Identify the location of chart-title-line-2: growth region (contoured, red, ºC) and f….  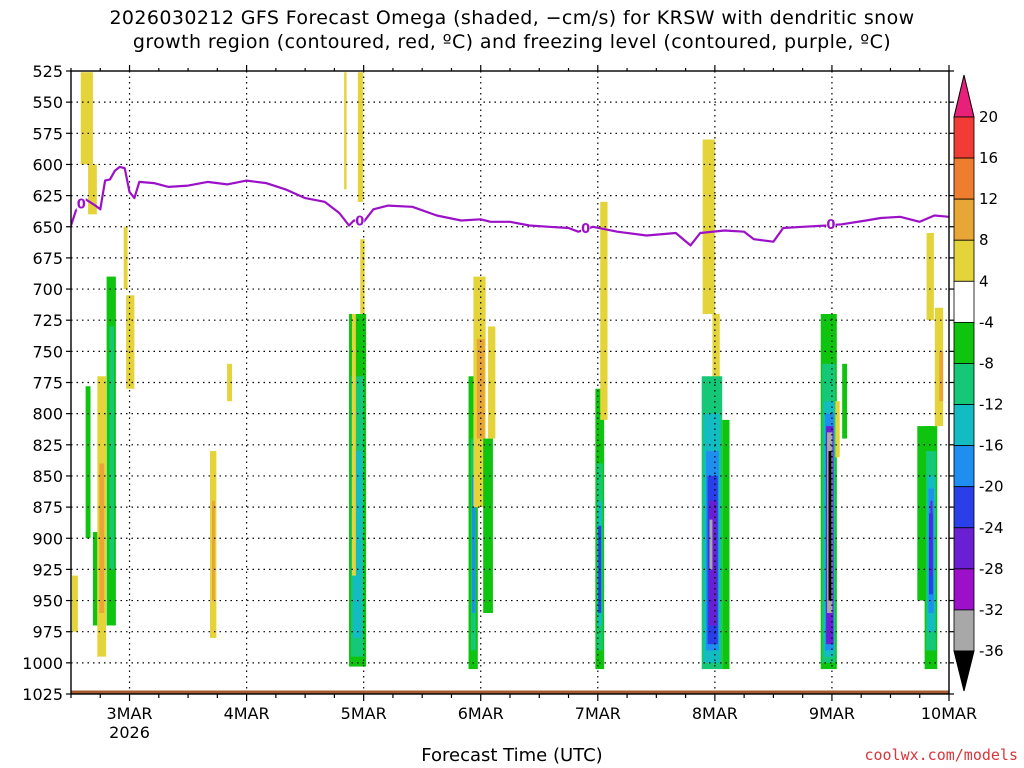
(512, 42).